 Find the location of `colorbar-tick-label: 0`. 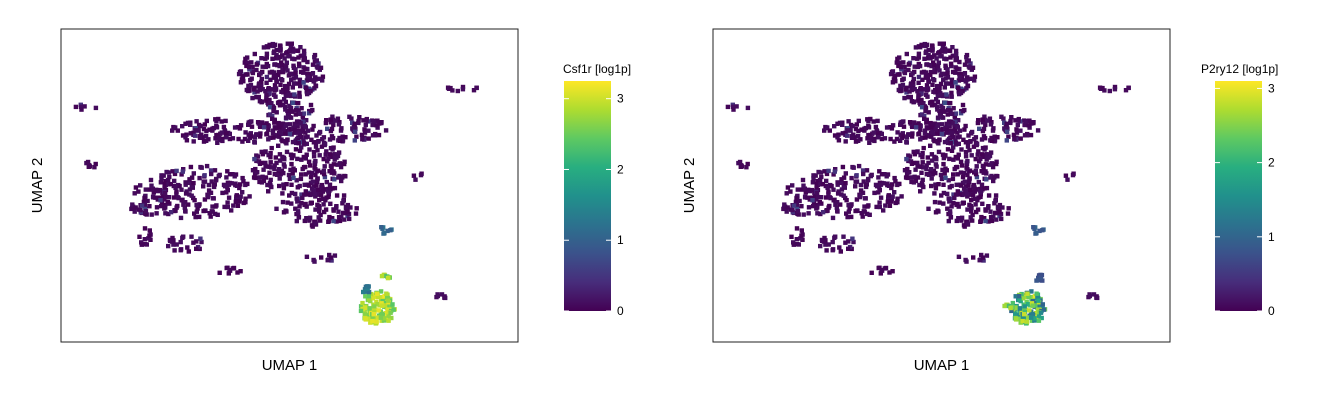

colorbar-tick-label: 0 is located at coordinates (1271, 311).